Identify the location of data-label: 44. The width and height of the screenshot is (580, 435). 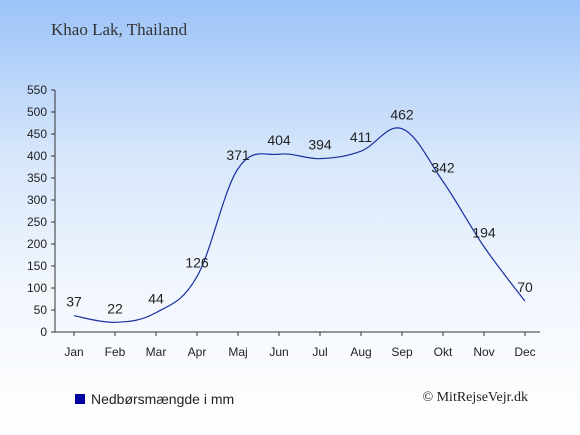
(156, 299).